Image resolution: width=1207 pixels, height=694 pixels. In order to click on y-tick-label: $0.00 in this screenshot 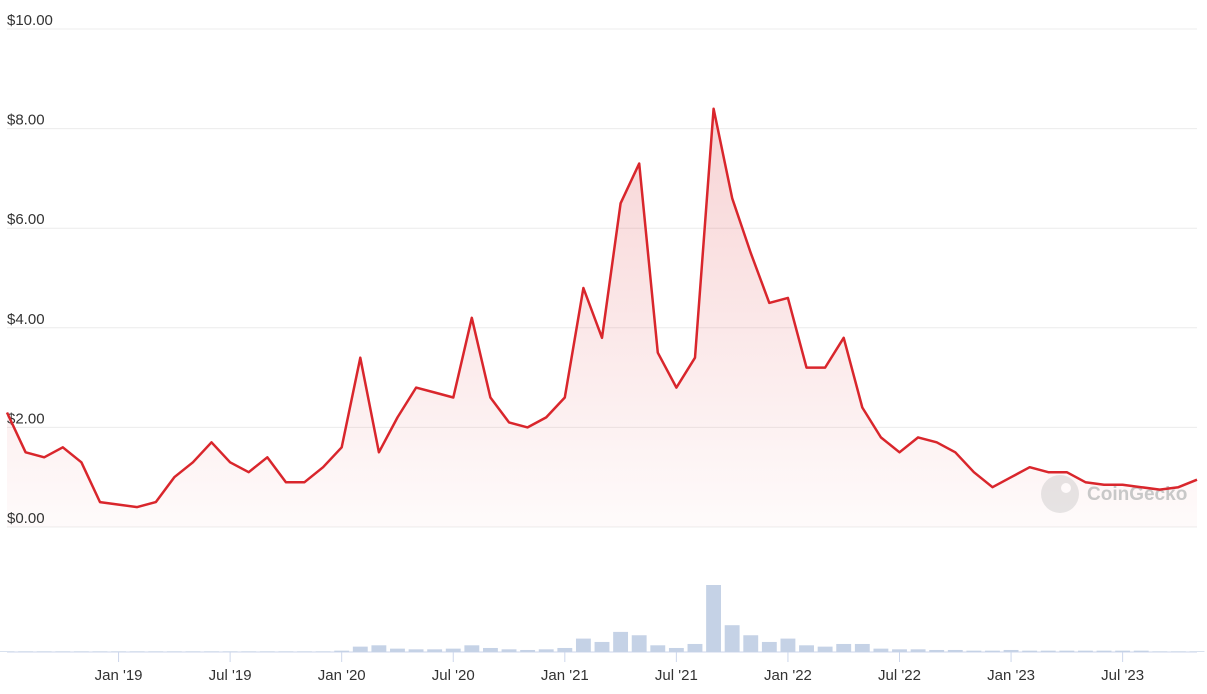, I will do `click(26, 518)`.